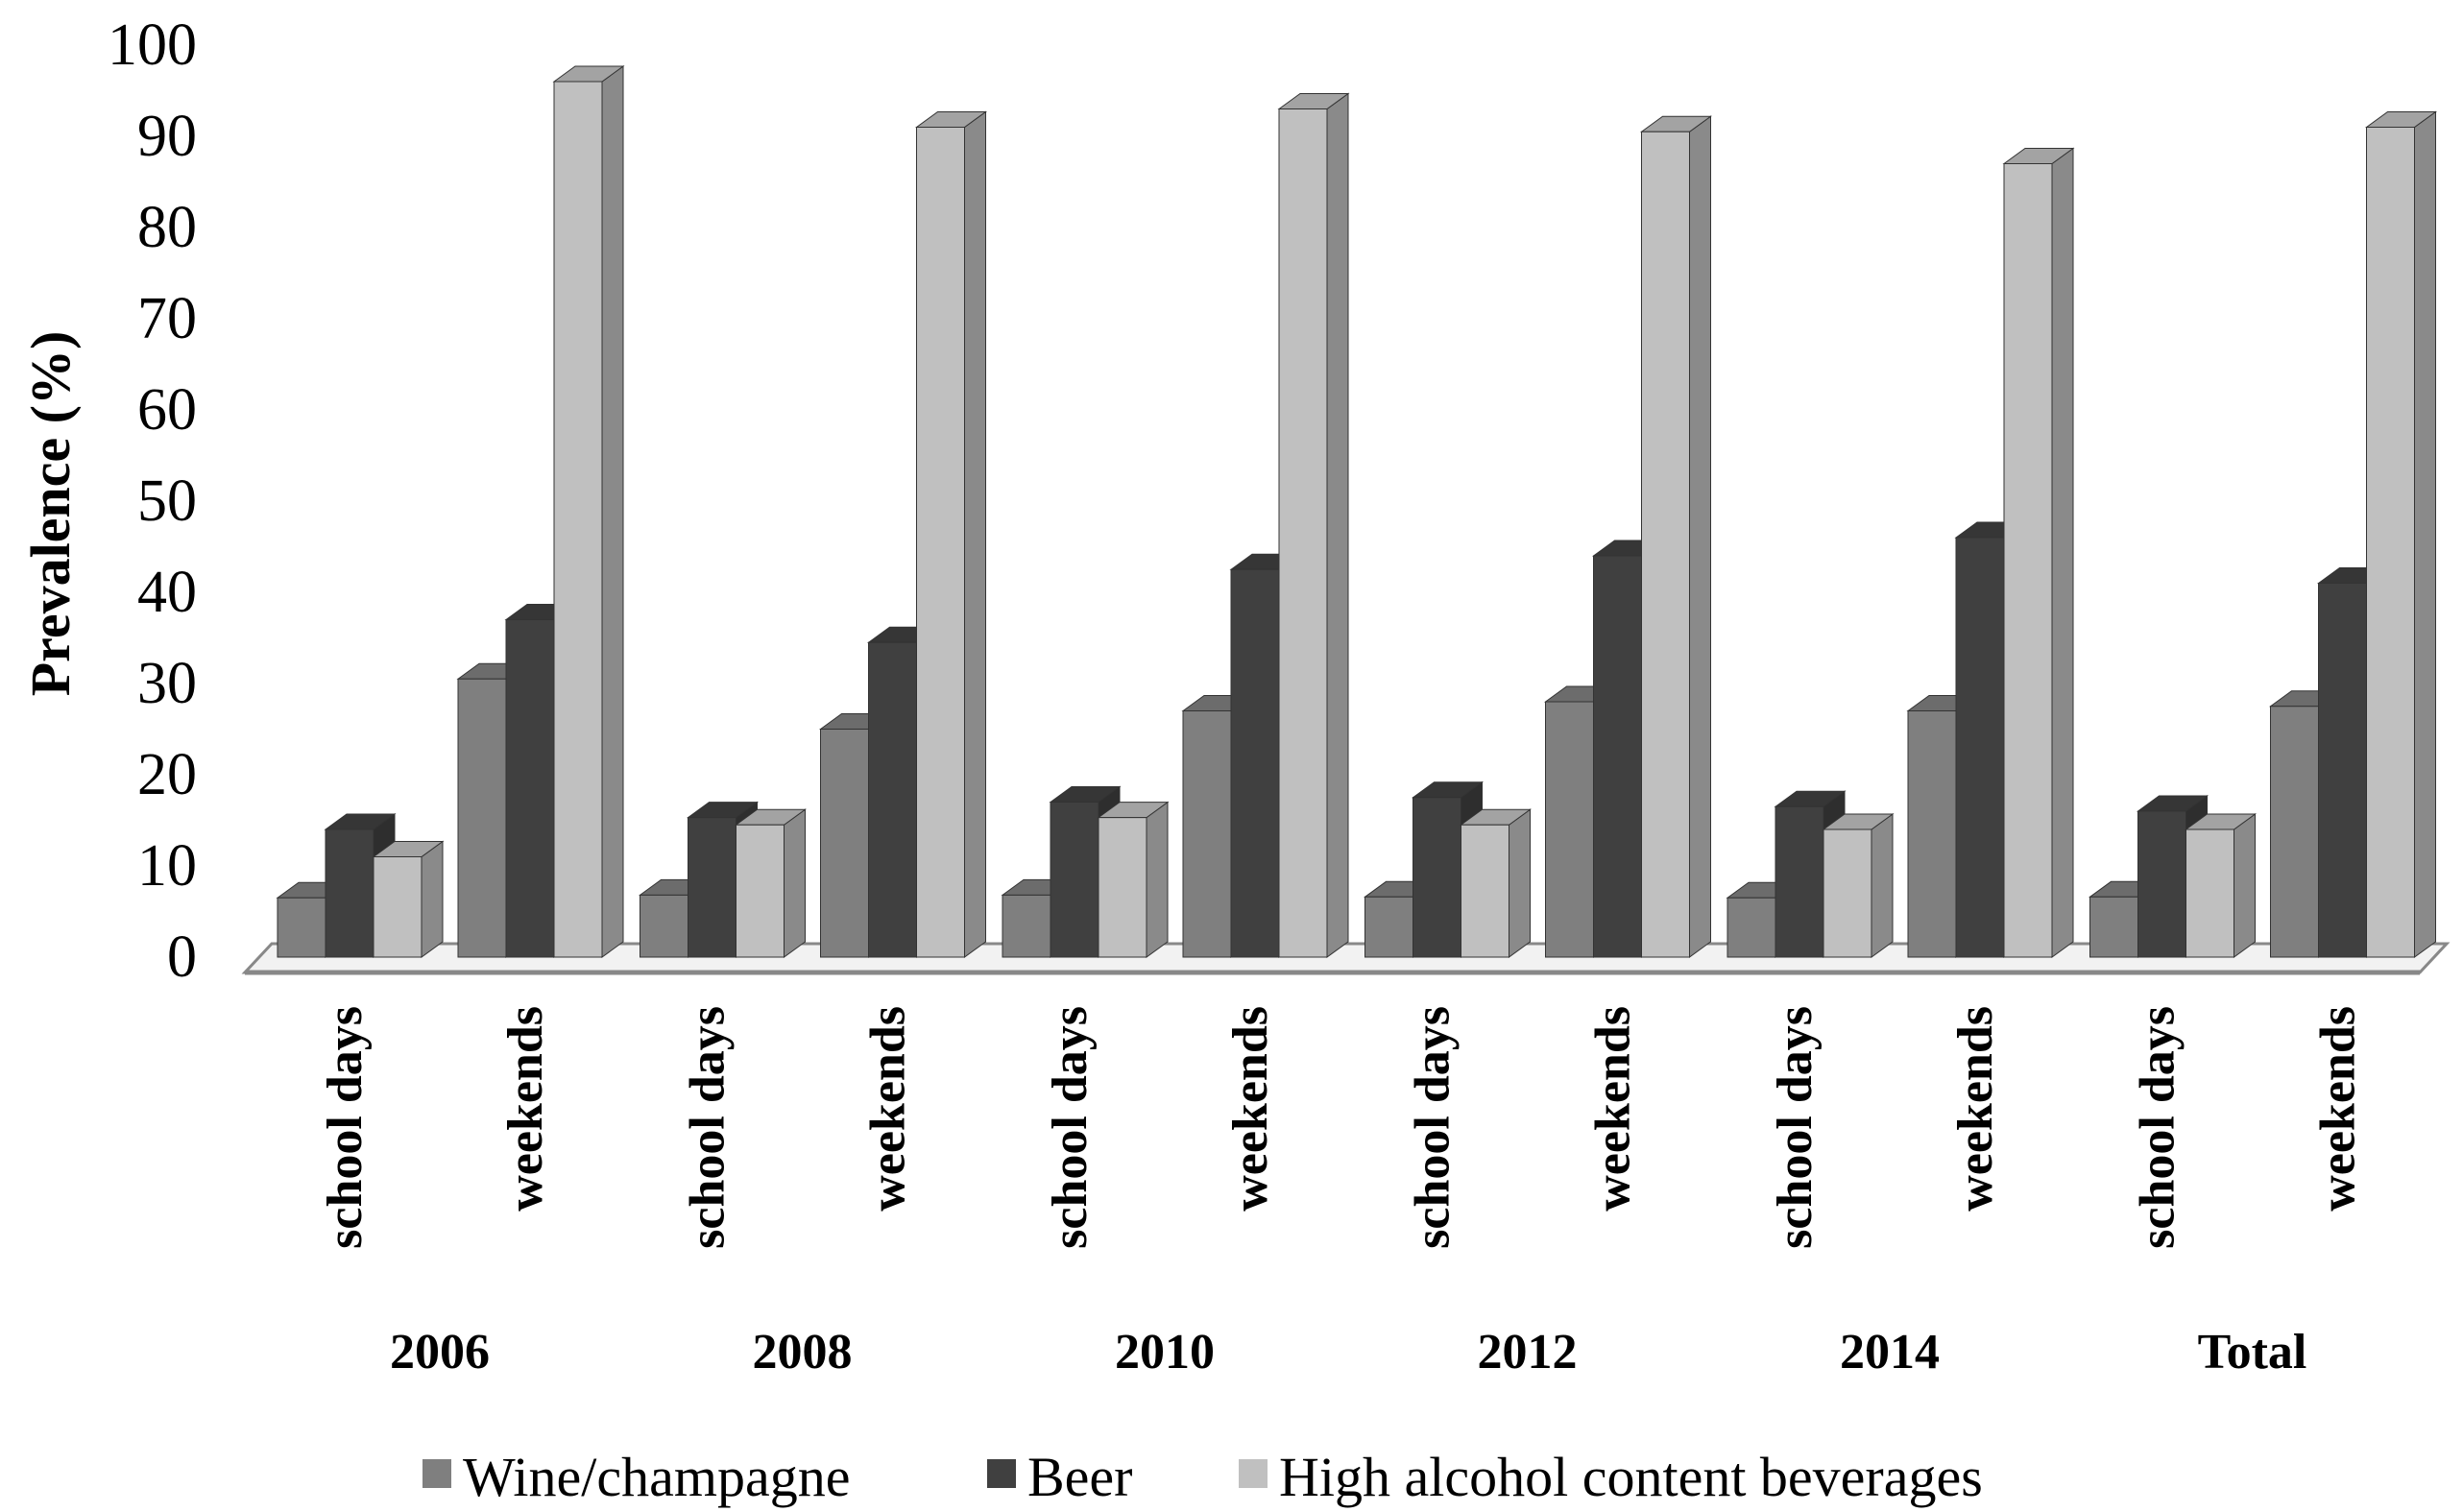  Describe the element at coordinates (167, 227) in the screenshot. I see `y-tick-label: 80` at that location.